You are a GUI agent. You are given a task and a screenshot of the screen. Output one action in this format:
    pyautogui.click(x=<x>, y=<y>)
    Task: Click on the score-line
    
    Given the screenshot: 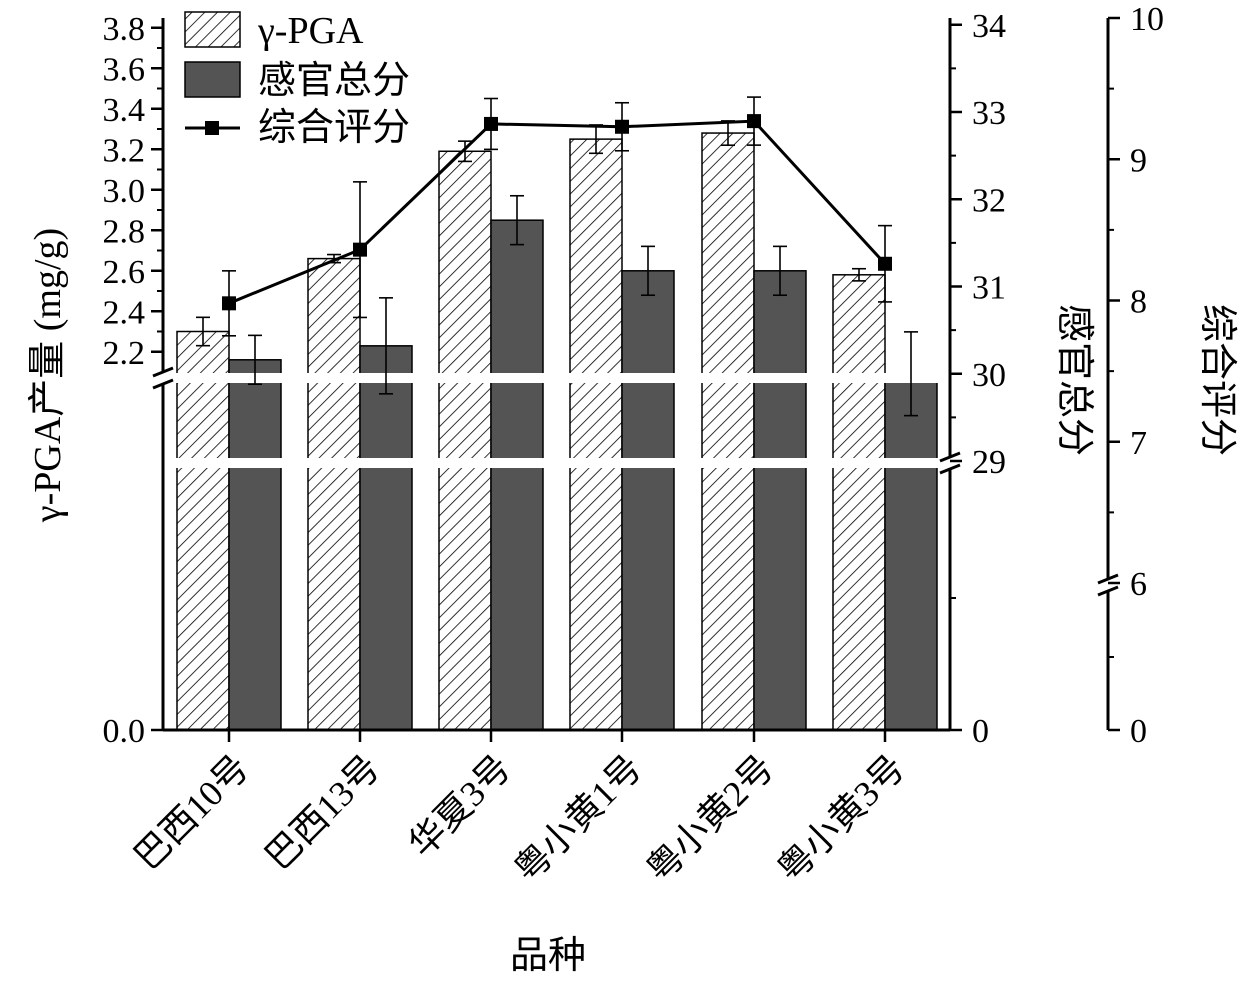 What is the action you would take?
    pyautogui.click(x=557, y=212)
    